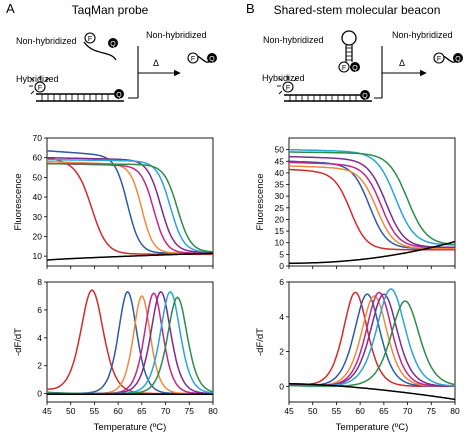  Describe the element at coordinates (118, 411) in the screenshot. I see `x-tick-label: 60` at that location.